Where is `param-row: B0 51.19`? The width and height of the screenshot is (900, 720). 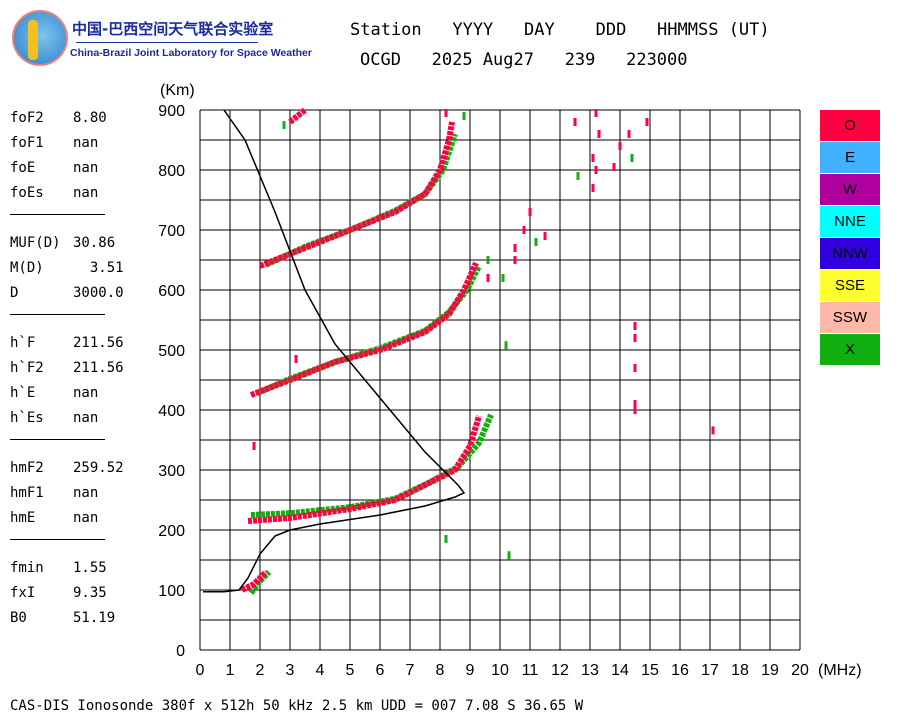 param-row: B0 51.19 is located at coordinates (62, 618).